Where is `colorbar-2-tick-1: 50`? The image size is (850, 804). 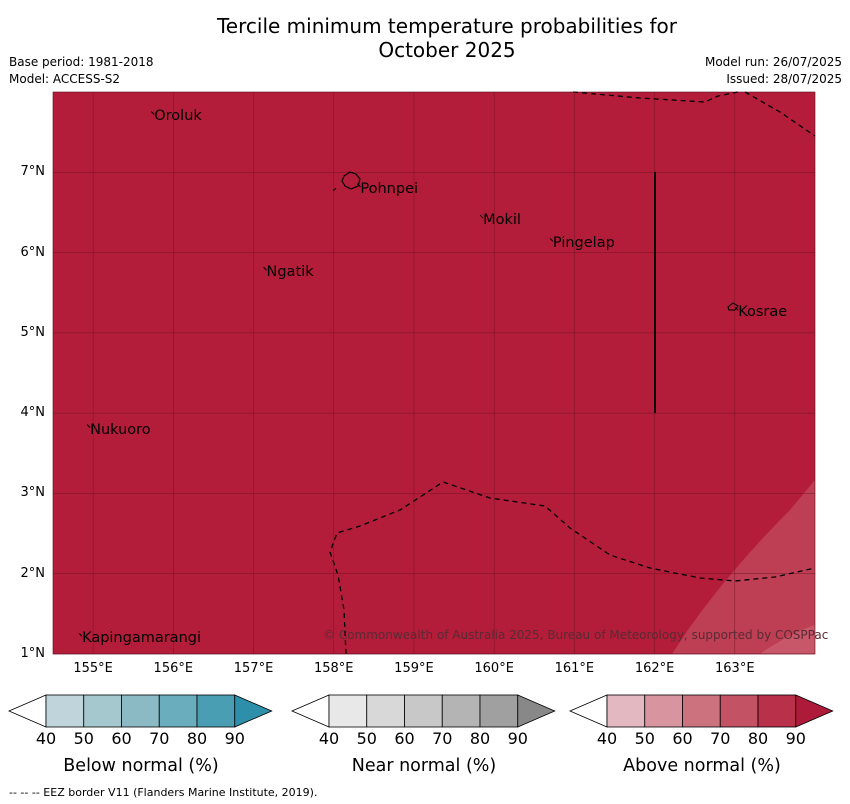 colorbar-2-tick-1: 50 is located at coordinates (644, 738).